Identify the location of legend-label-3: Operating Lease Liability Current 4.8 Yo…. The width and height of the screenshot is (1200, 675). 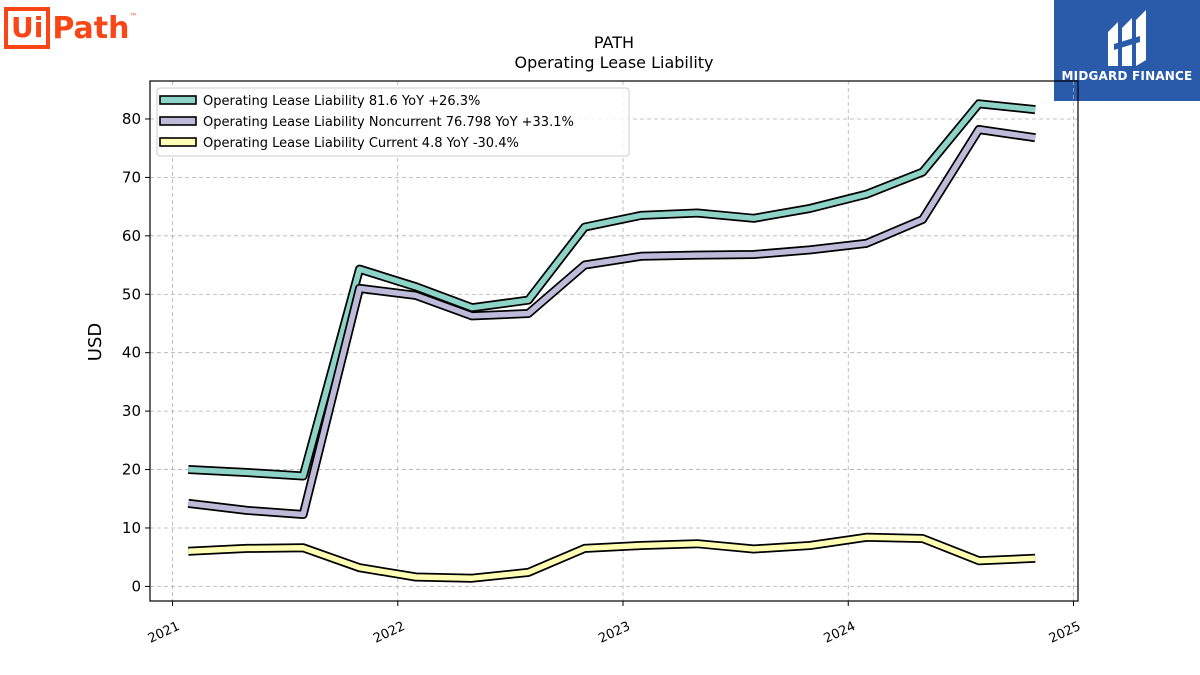
(361, 143).